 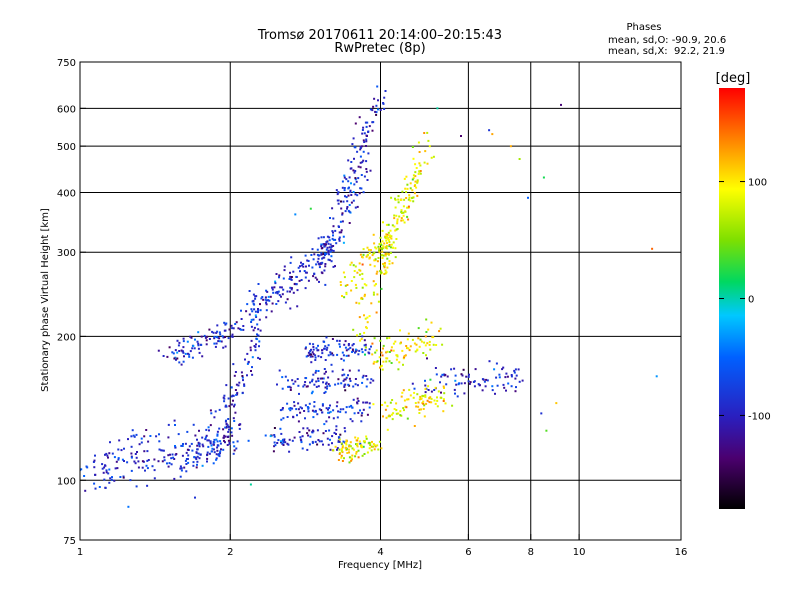 I want to click on x-tick-label: 6, so click(x=468, y=552).